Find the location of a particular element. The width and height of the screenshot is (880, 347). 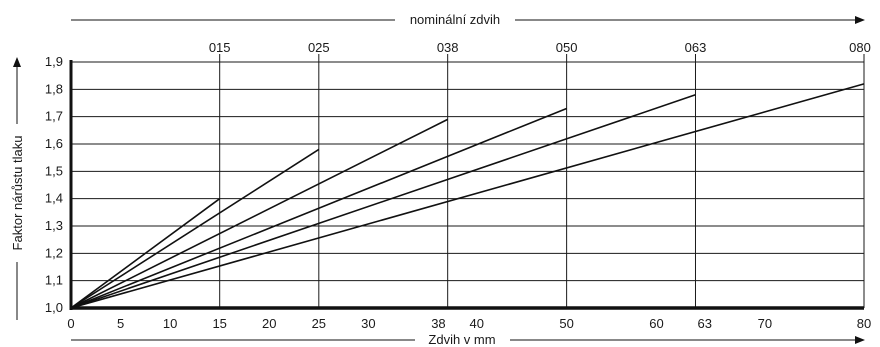

x-tick-label-5: 25 is located at coordinates (319, 323).